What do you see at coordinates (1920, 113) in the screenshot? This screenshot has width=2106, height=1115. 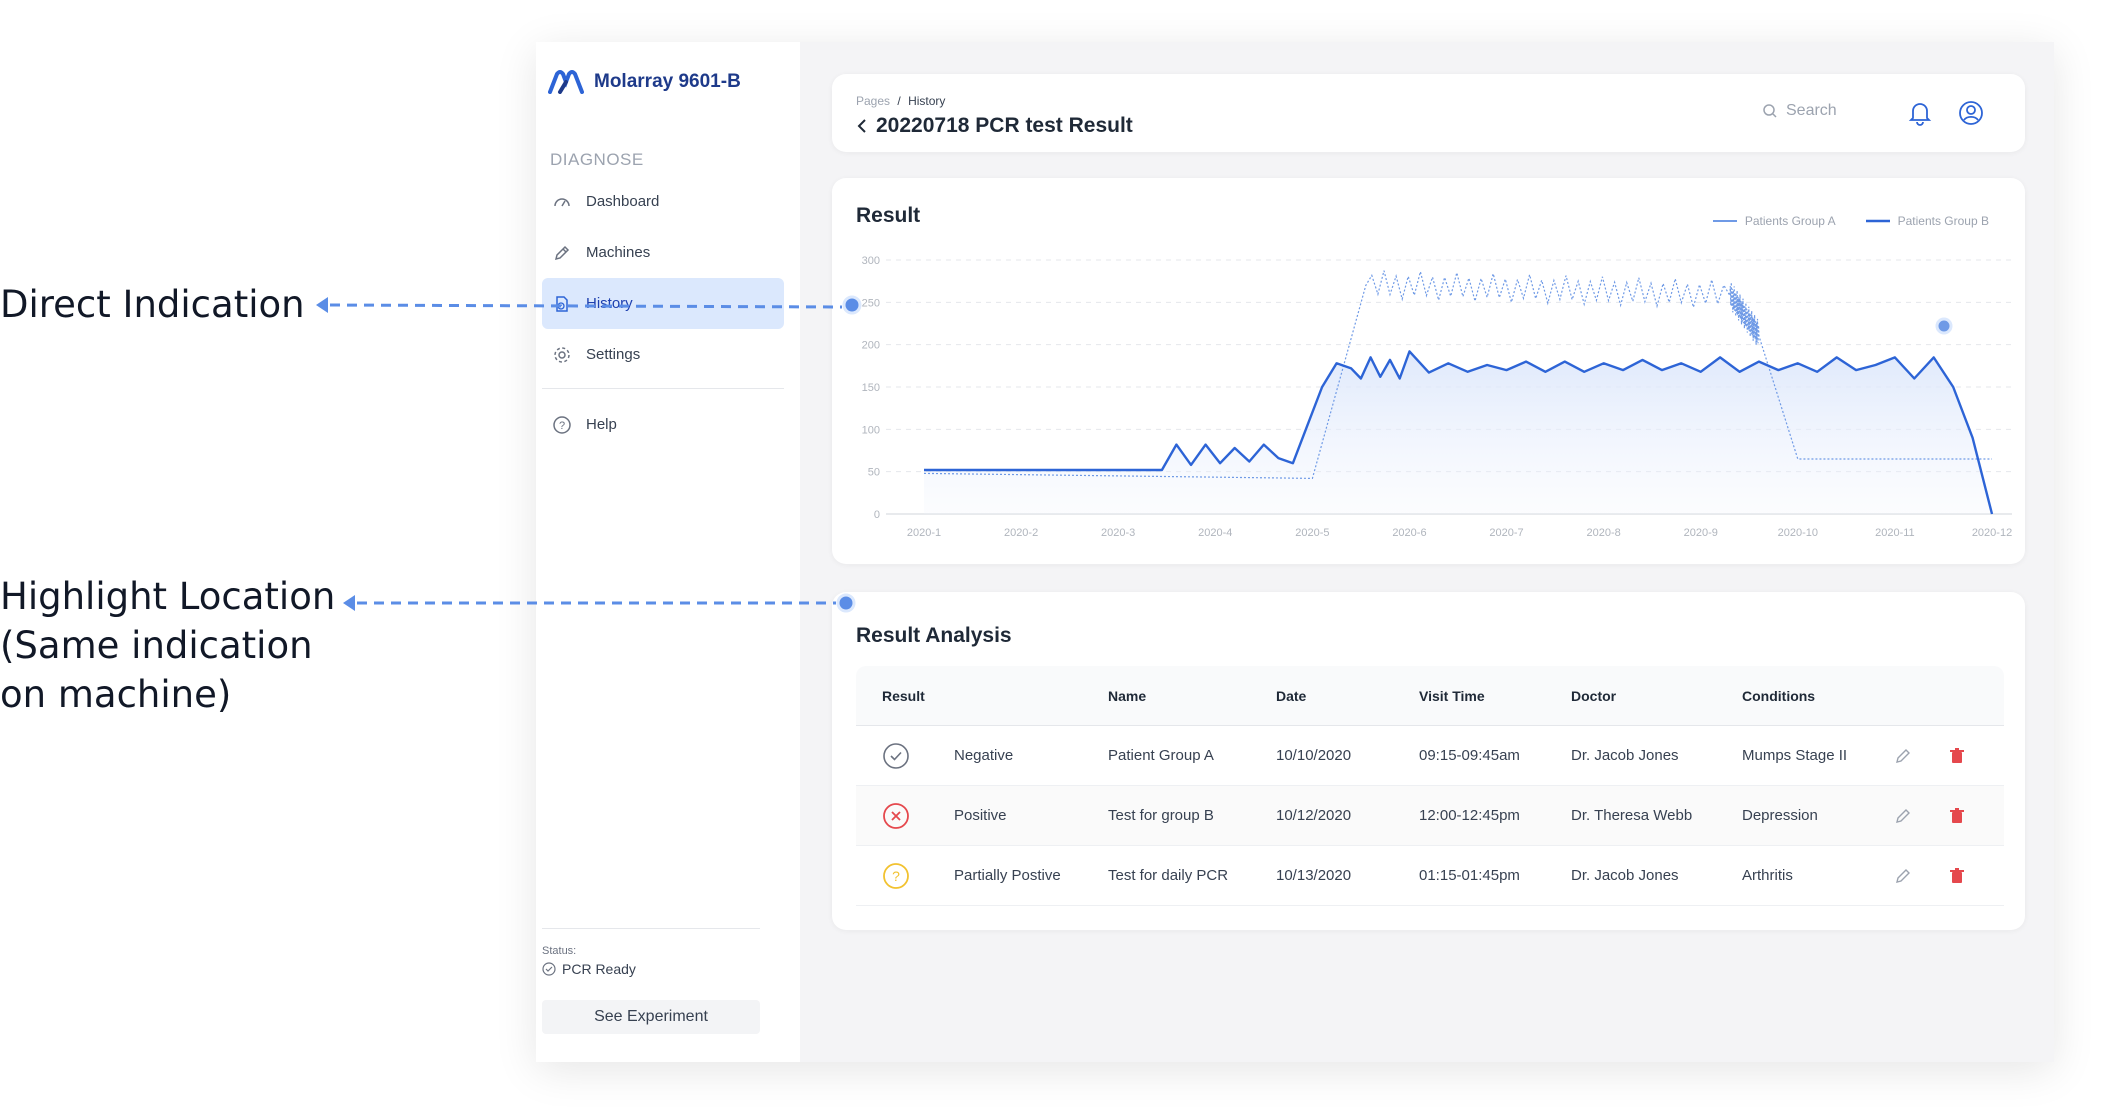 I see `bell-icon` at bounding box center [1920, 113].